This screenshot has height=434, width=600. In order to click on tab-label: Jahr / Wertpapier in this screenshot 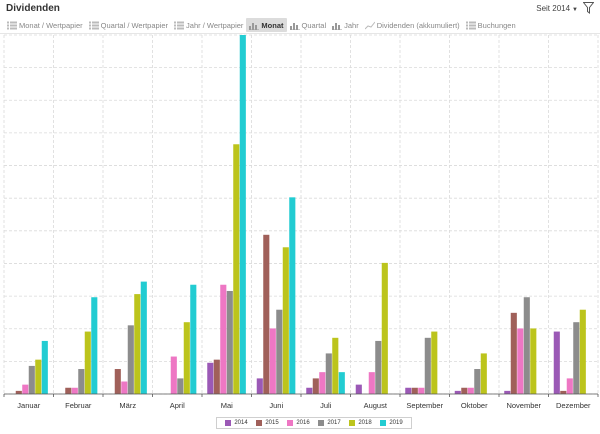, I will do `click(215, 25)`.